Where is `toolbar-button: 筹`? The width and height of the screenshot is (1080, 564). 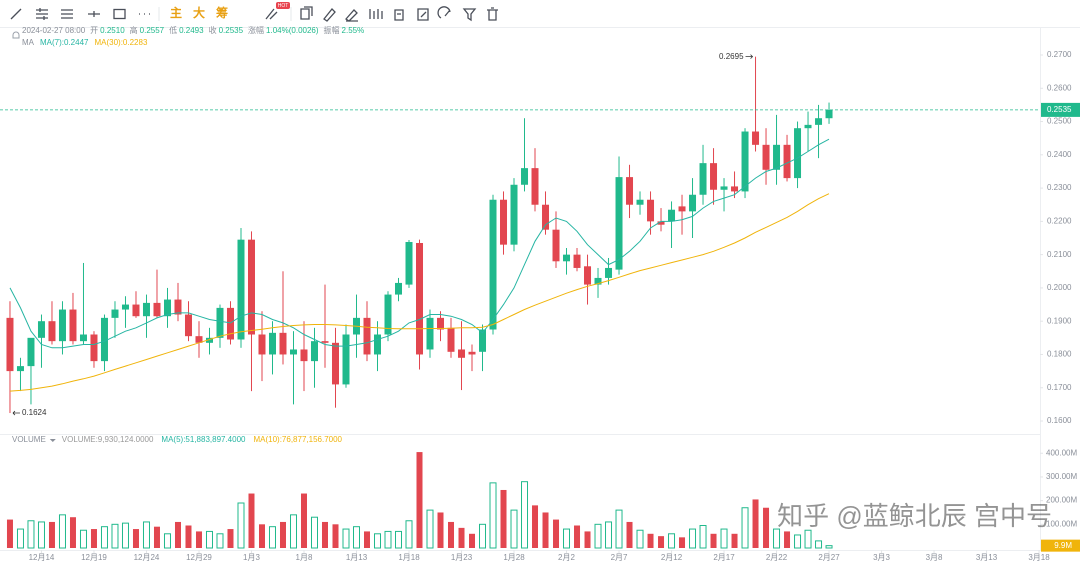 toolbar-button: 筹 is located at coordinates (222, 12).